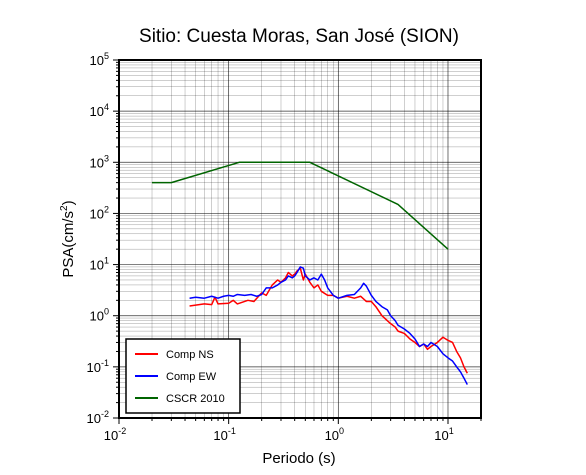 Image resolution: width=586 pixels, height=475 pixels. I want to click on y-tick-exponent: 3, so click(106, 158).